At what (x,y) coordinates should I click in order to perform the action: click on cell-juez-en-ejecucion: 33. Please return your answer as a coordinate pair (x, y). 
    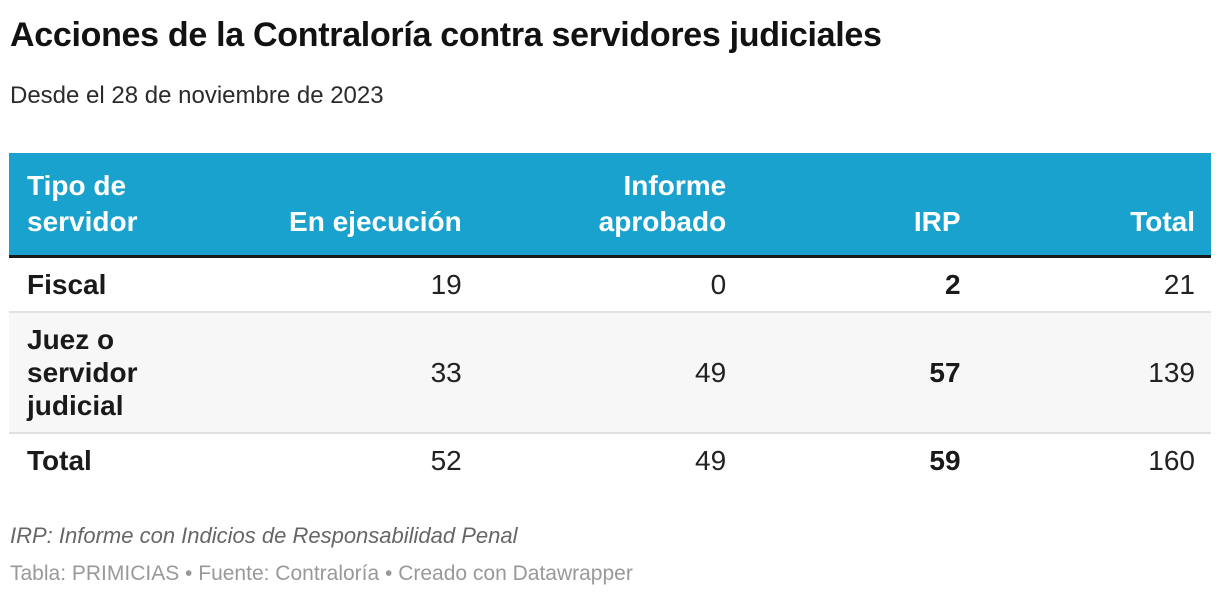
    Looking at the image, I should click on (446, 372).